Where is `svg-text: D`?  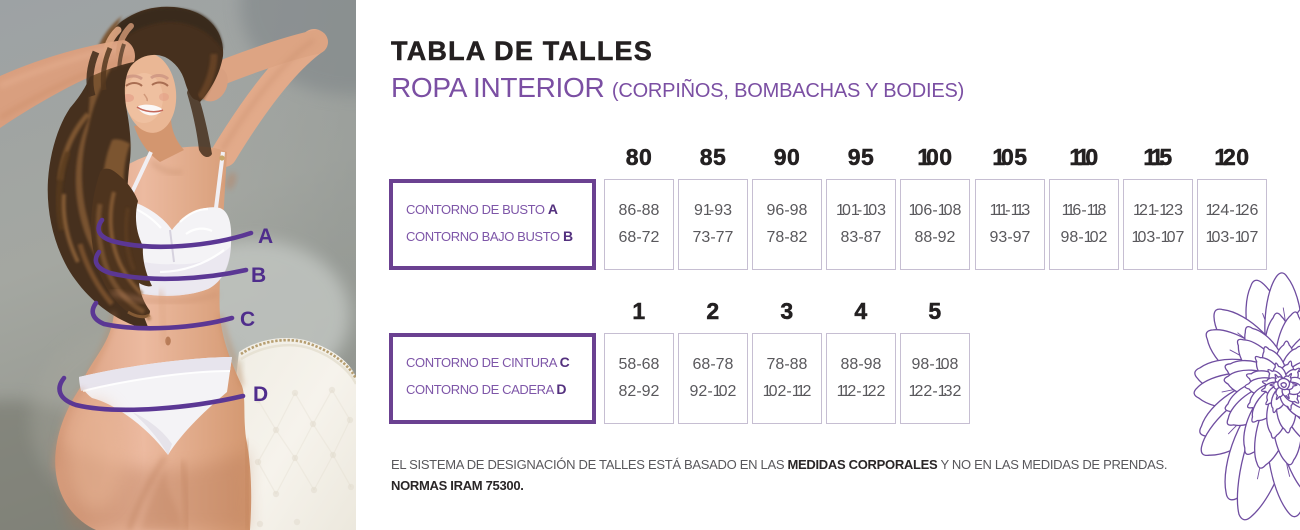
svg-text: D is located at coordinates (260, 394).